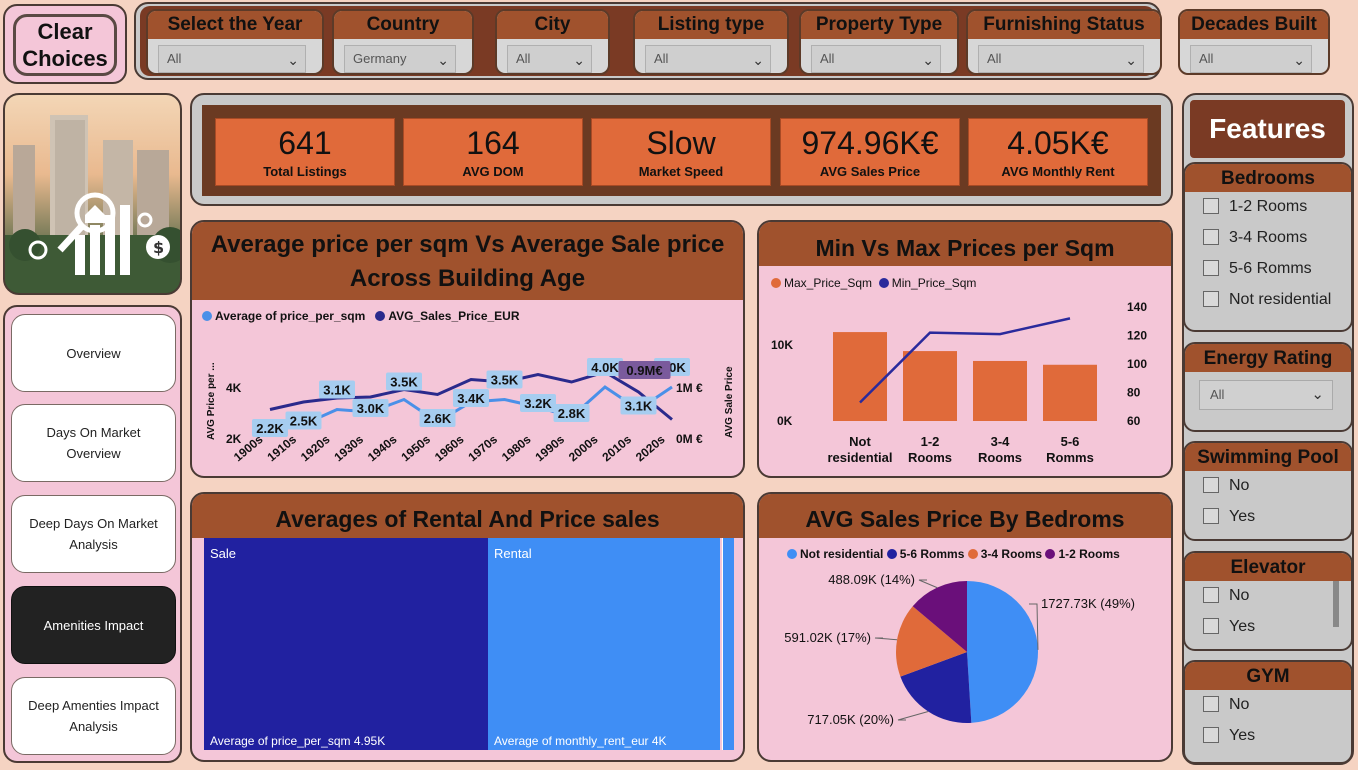 The width and height of the screenshot is (1358, 770). What do you see at coordinates (380, 58) in the screenshot?
I see `dropdown-value: Germany` at bounding box center [380, 58].